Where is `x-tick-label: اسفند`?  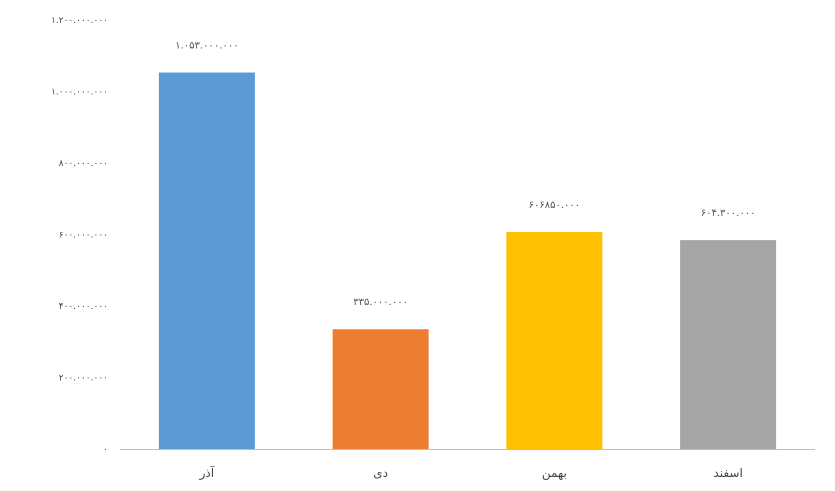 x-tick-label: اسفند is located at coordinates (727, 473).